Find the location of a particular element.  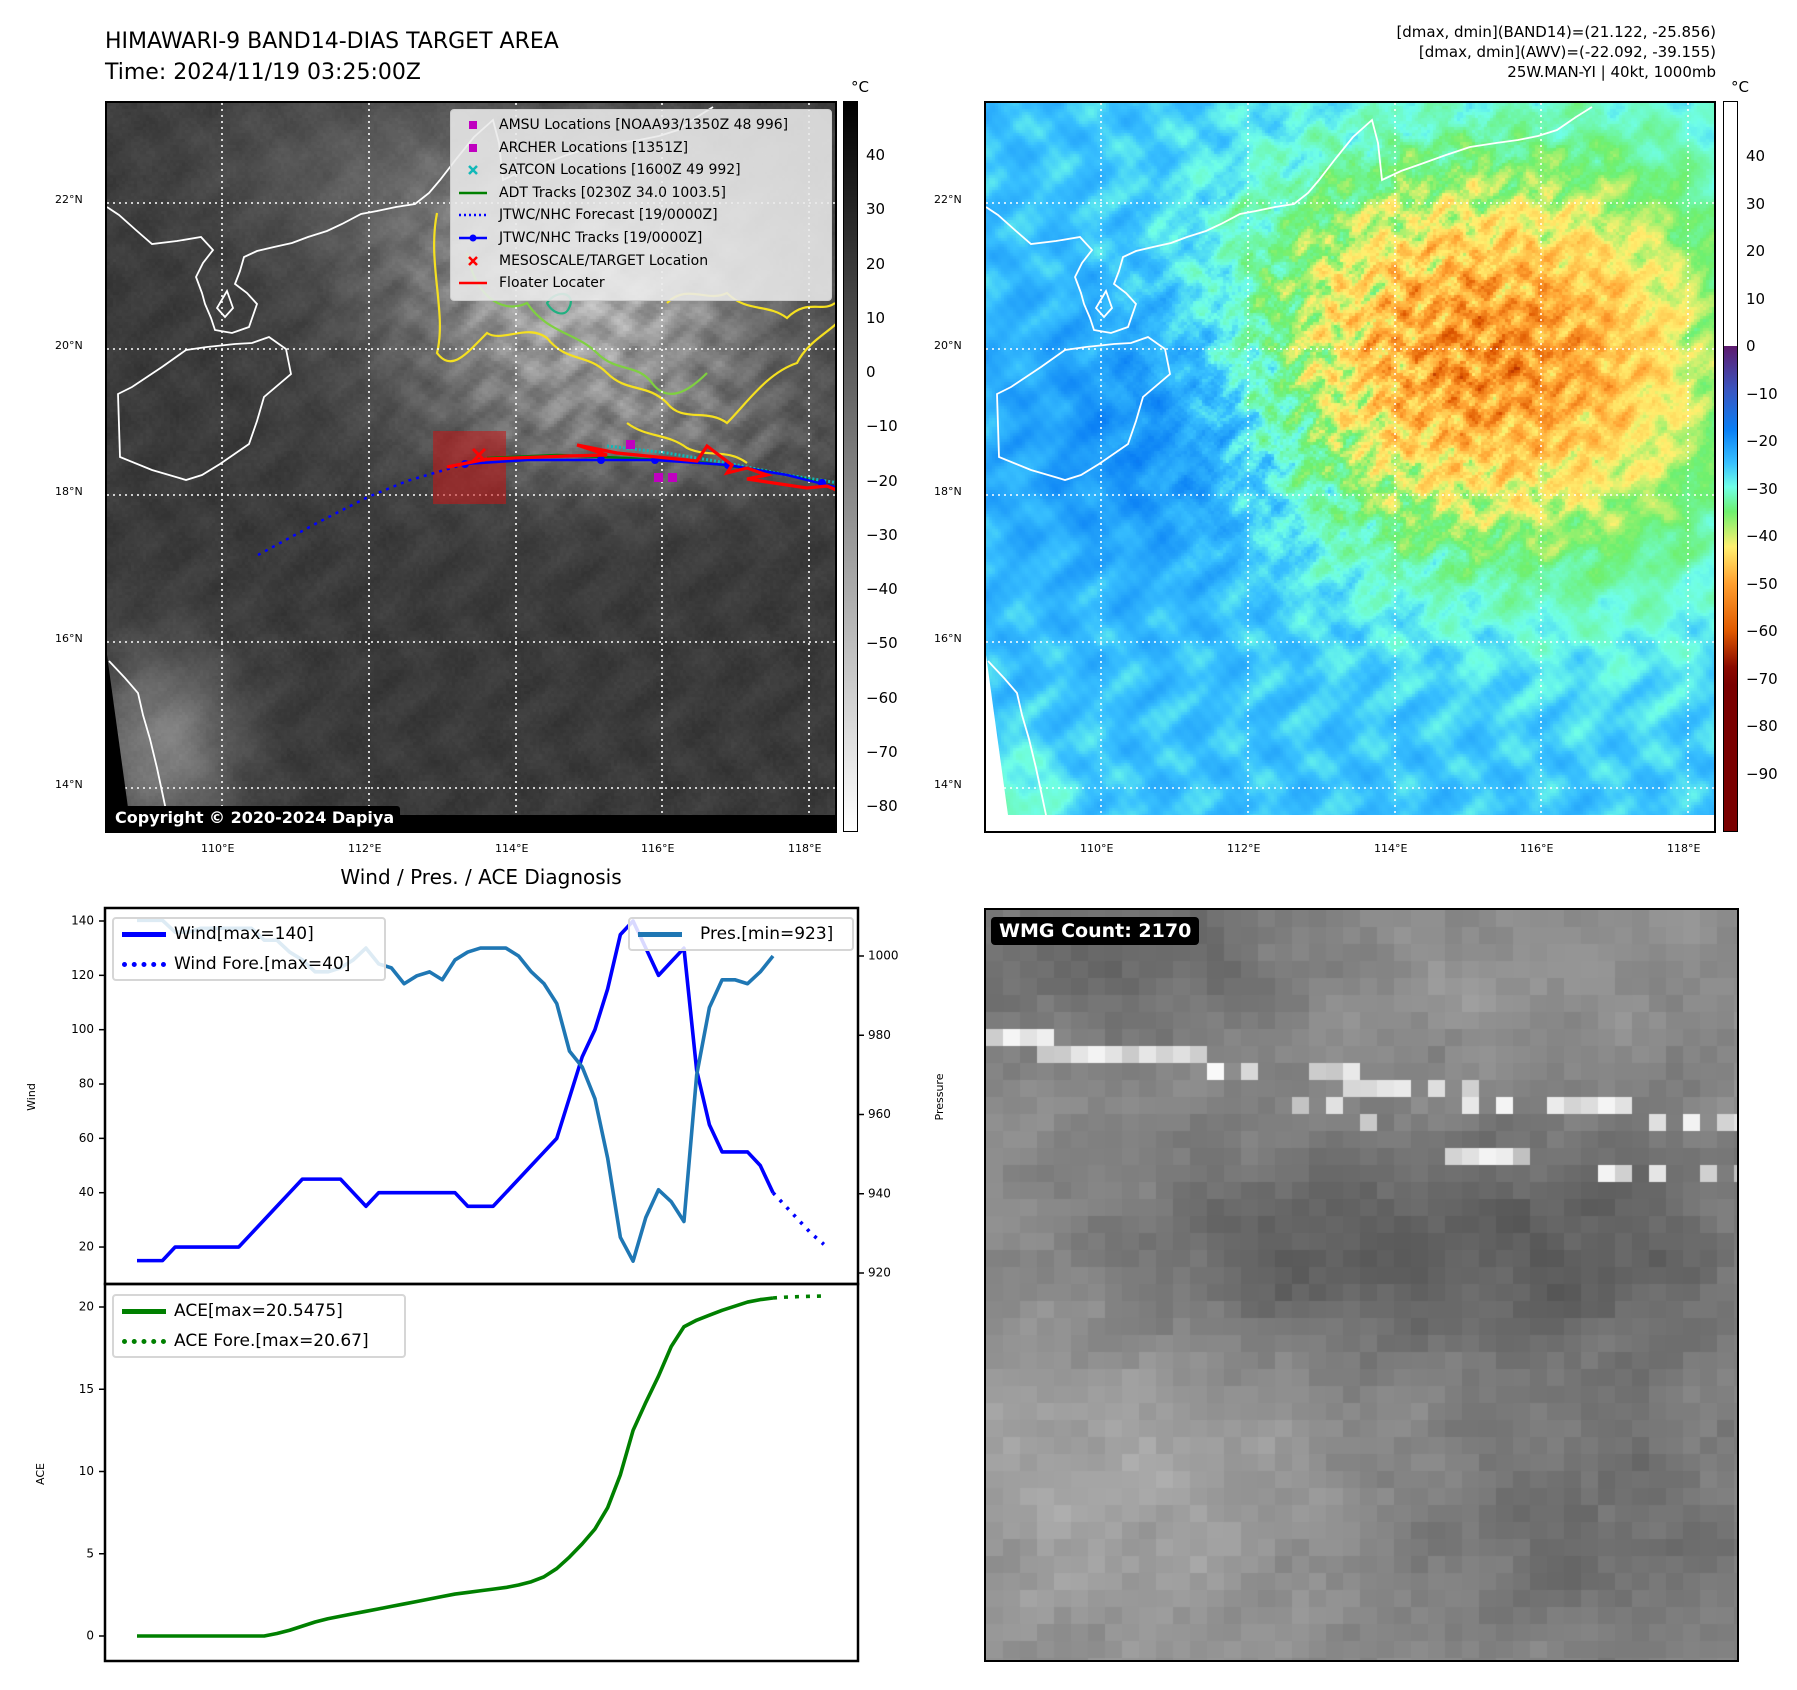

colorbar-tick-label: −80 is located at coordinates (882, 806).